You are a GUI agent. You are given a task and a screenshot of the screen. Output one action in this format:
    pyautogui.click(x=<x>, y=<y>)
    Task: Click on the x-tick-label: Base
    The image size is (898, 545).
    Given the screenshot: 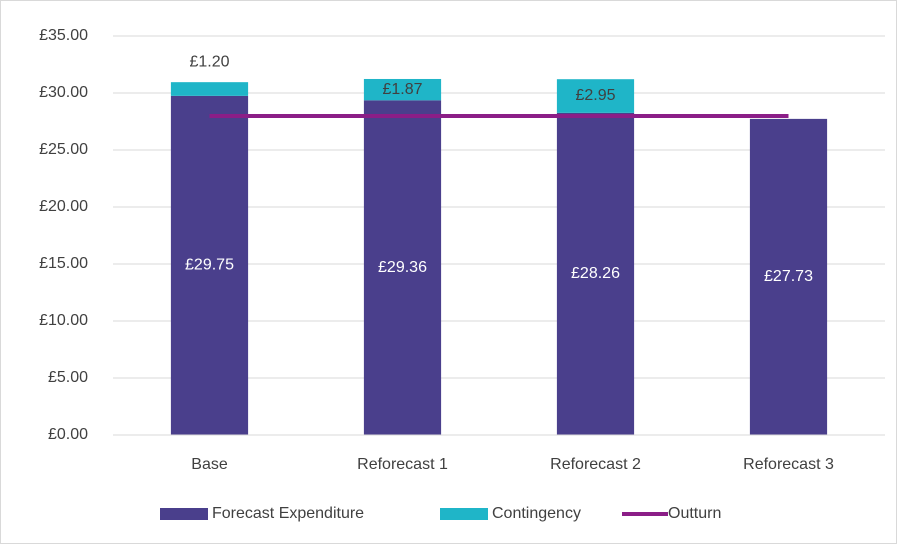 What is the action you would take?
    pyautogui.click(x=209, y=464)
    